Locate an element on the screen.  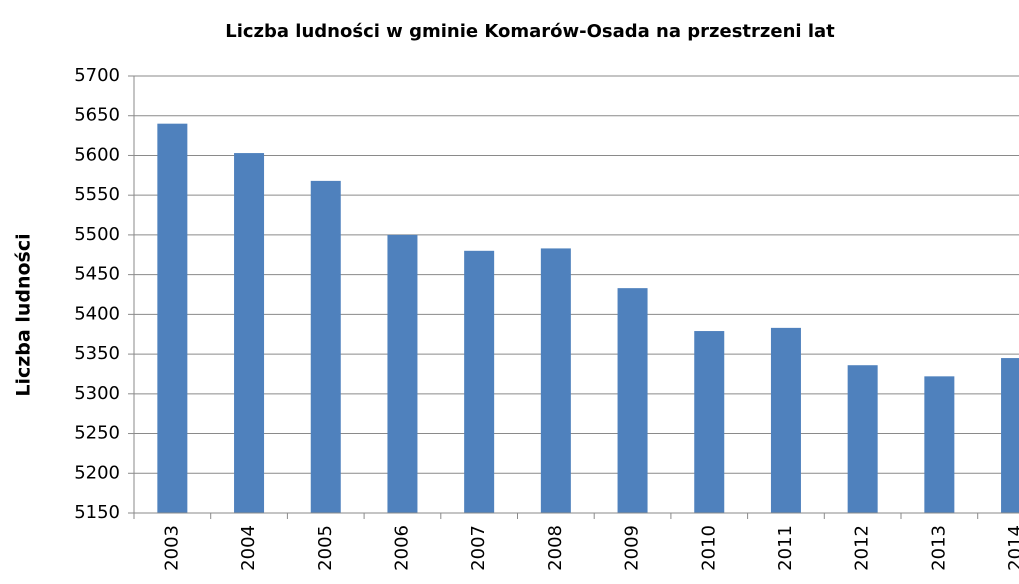
y-tick-label: 5650 is located at coordinates (97, 115).